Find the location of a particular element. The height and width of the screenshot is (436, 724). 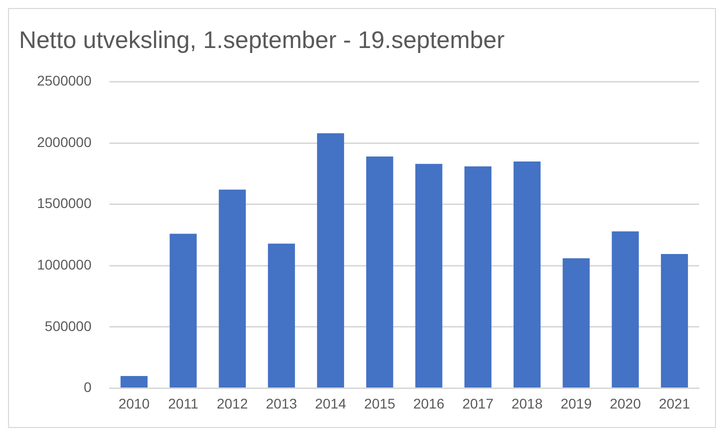

x-tick-label: 2015 is located at coordinates (380, 403).